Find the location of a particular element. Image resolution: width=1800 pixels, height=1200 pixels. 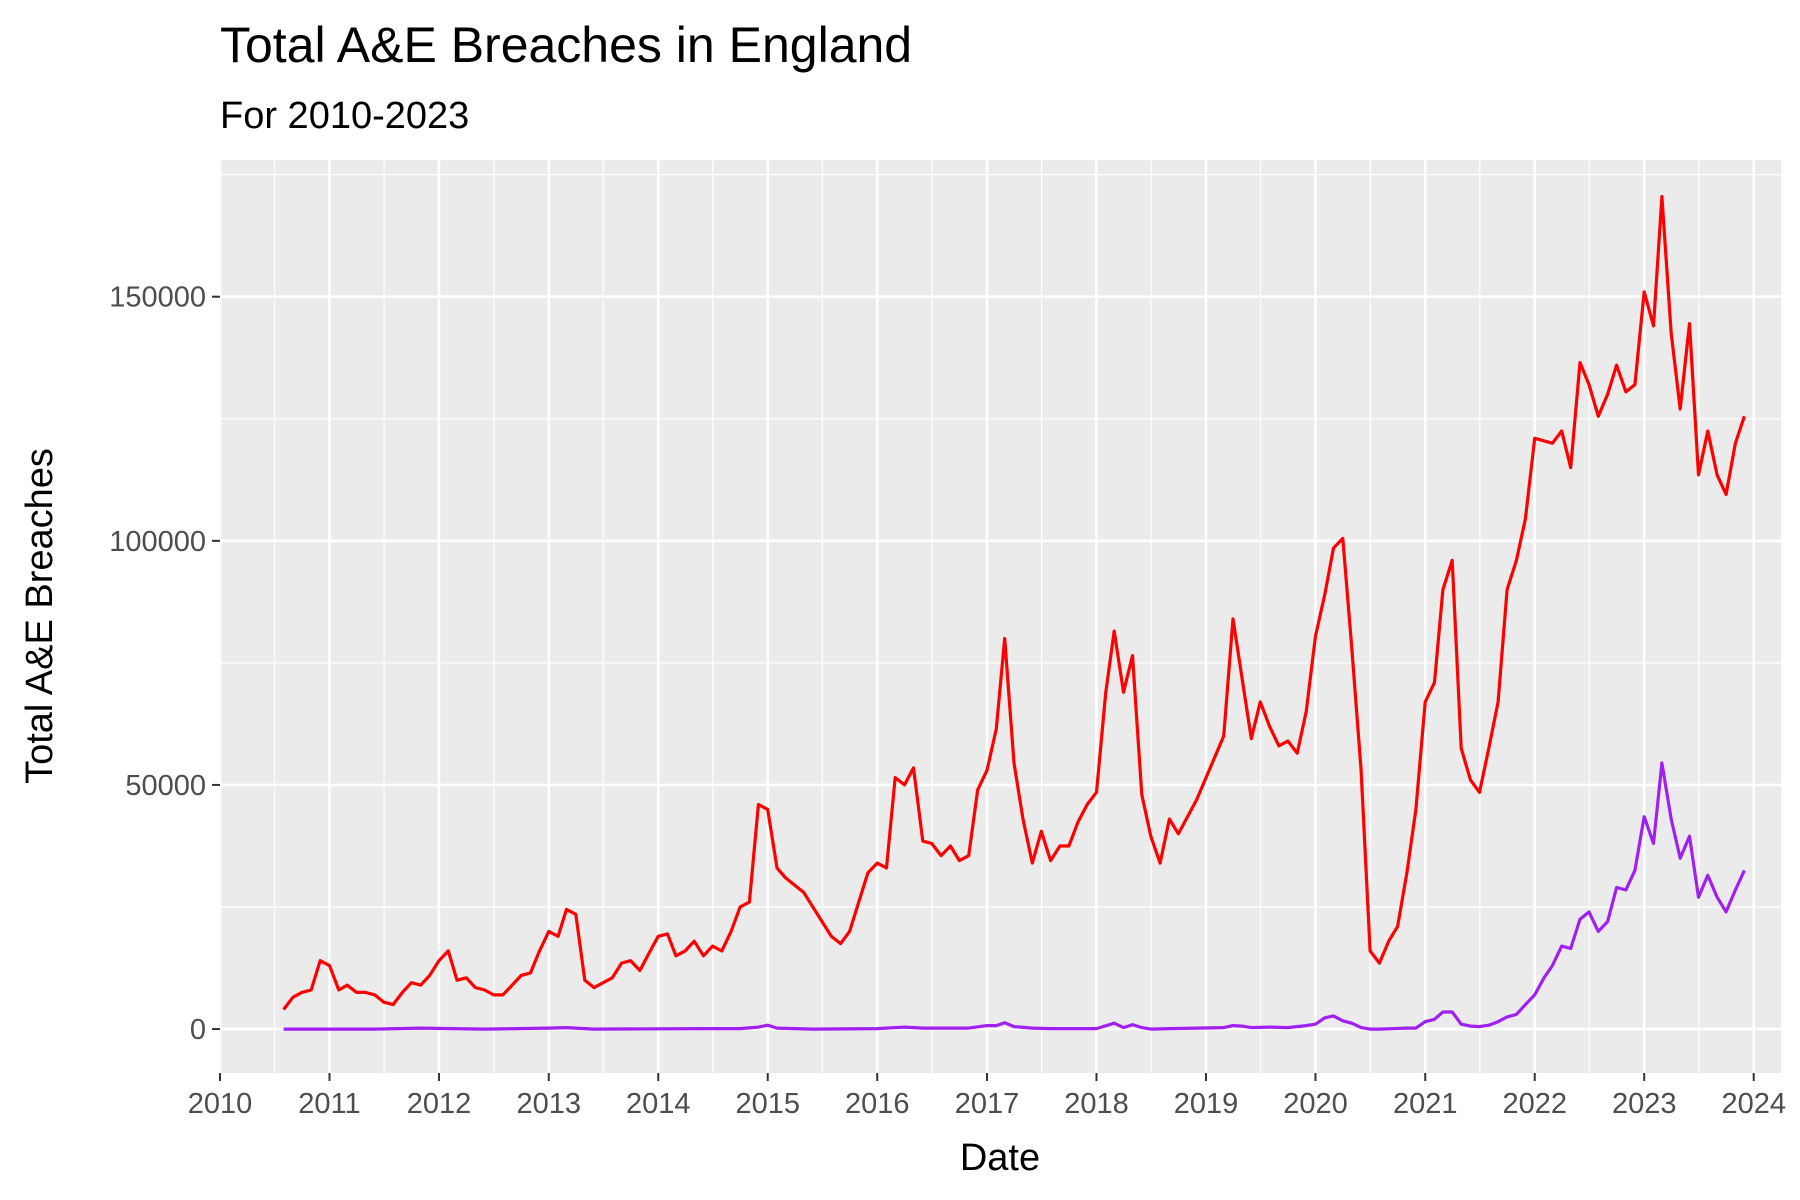

x-tick-label: 2014 is located at coordinates (658, 1104).